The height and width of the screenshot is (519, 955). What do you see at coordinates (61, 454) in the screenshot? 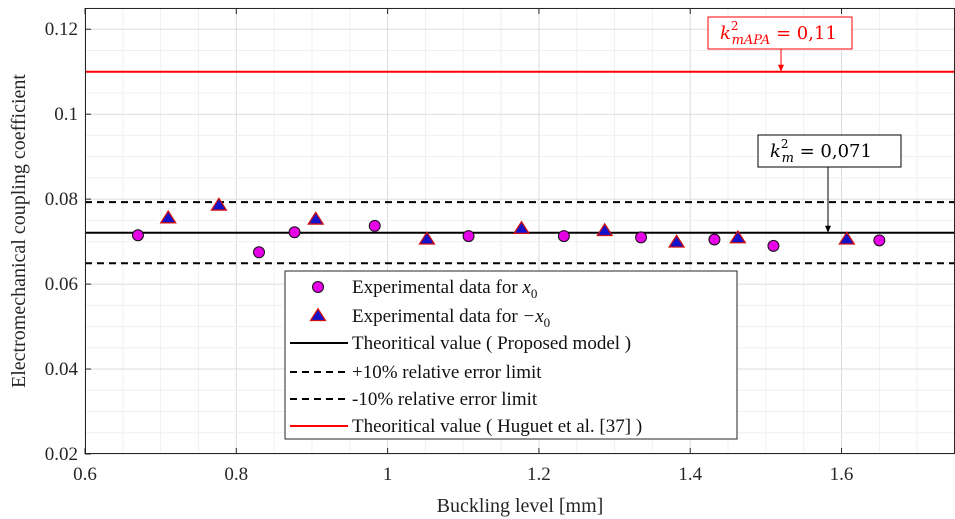
I see `y-tick-label: 0.02` at bounding box center [61, 454].